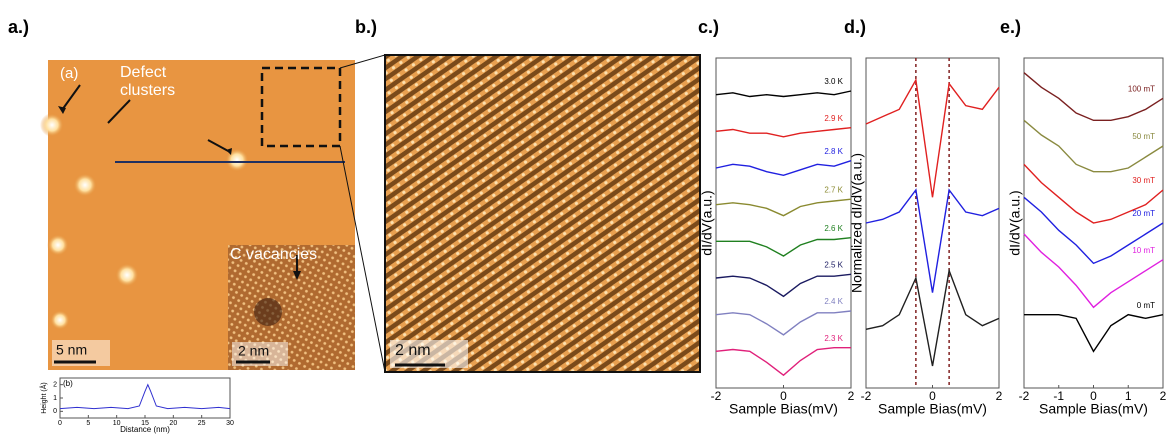 The image size is (1170, 437). What do you see at coordinates (362, 213) in the screenshot?
I see `zoom-lines` at bounding box center [362, 213].